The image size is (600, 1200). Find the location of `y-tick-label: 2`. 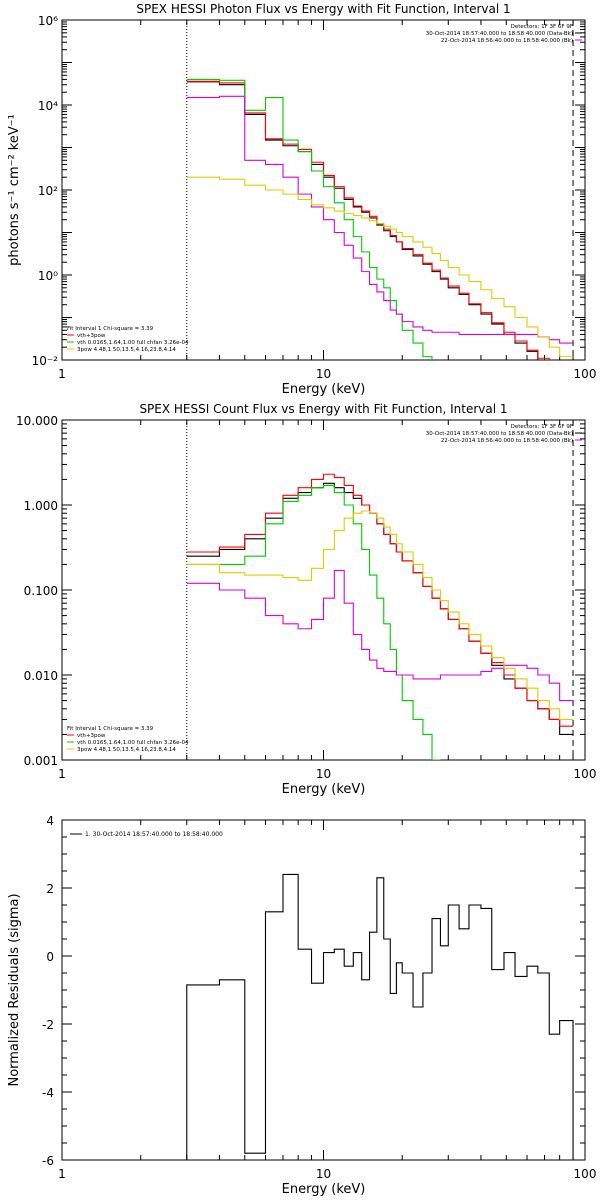

y-tick-label: 2 is located at coordinates (50, 889).